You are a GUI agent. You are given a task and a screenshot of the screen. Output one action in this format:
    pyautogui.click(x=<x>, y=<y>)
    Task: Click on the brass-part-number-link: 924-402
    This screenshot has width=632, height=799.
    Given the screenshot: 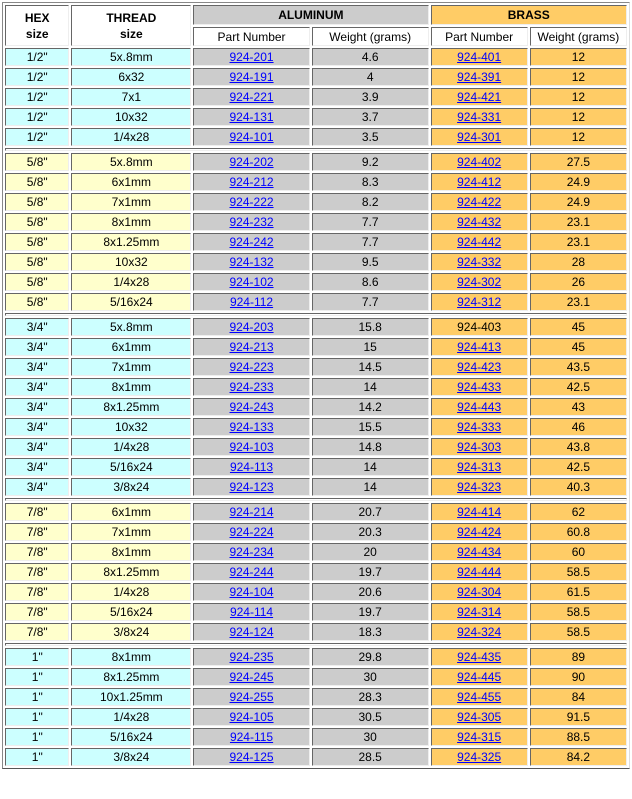 What is the action you would take?
    pyautogui.click(x=479, y=162)
    